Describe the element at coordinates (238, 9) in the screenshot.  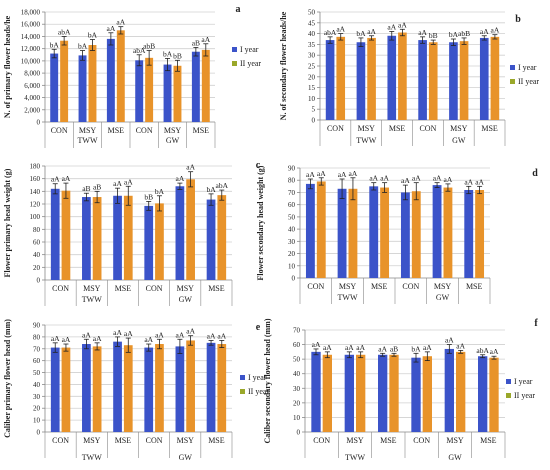
I see `panel-letter: a` at that location.